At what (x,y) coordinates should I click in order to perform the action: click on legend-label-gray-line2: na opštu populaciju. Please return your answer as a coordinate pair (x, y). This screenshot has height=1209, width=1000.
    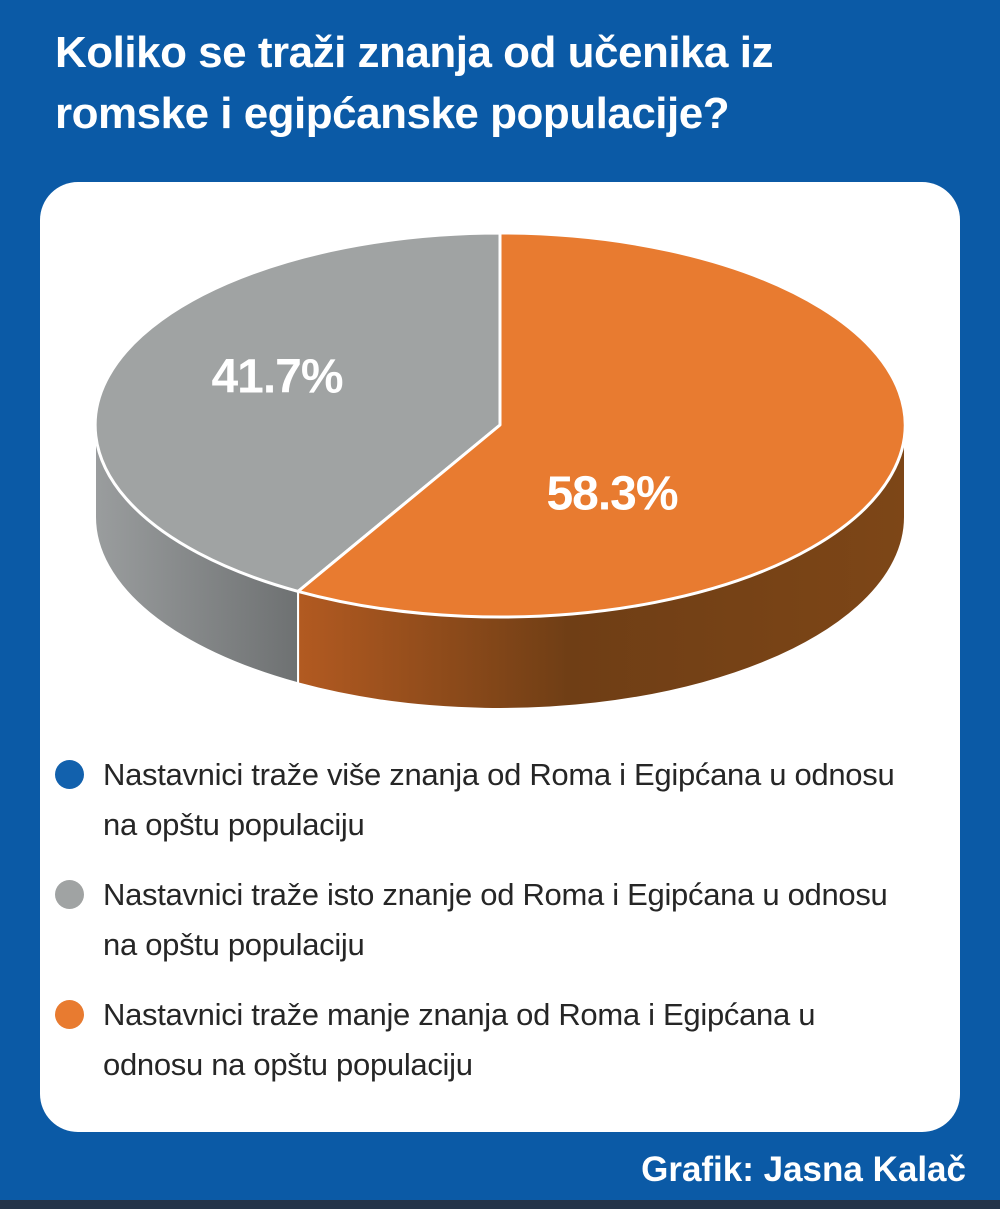
    Looking at the image, I should click on (234, 944).